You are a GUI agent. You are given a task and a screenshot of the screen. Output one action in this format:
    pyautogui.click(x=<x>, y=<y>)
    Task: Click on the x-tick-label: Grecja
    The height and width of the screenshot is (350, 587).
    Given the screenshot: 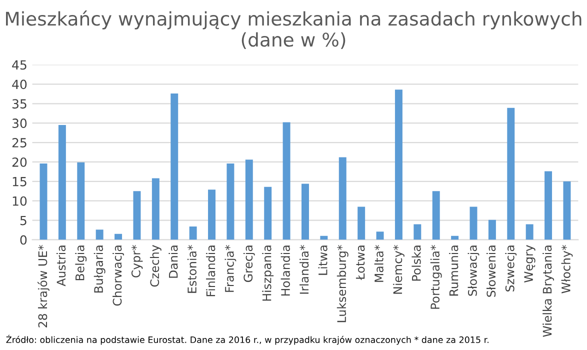 What is the action you would take?
    pyautogui.click(x=249, y=264)
    